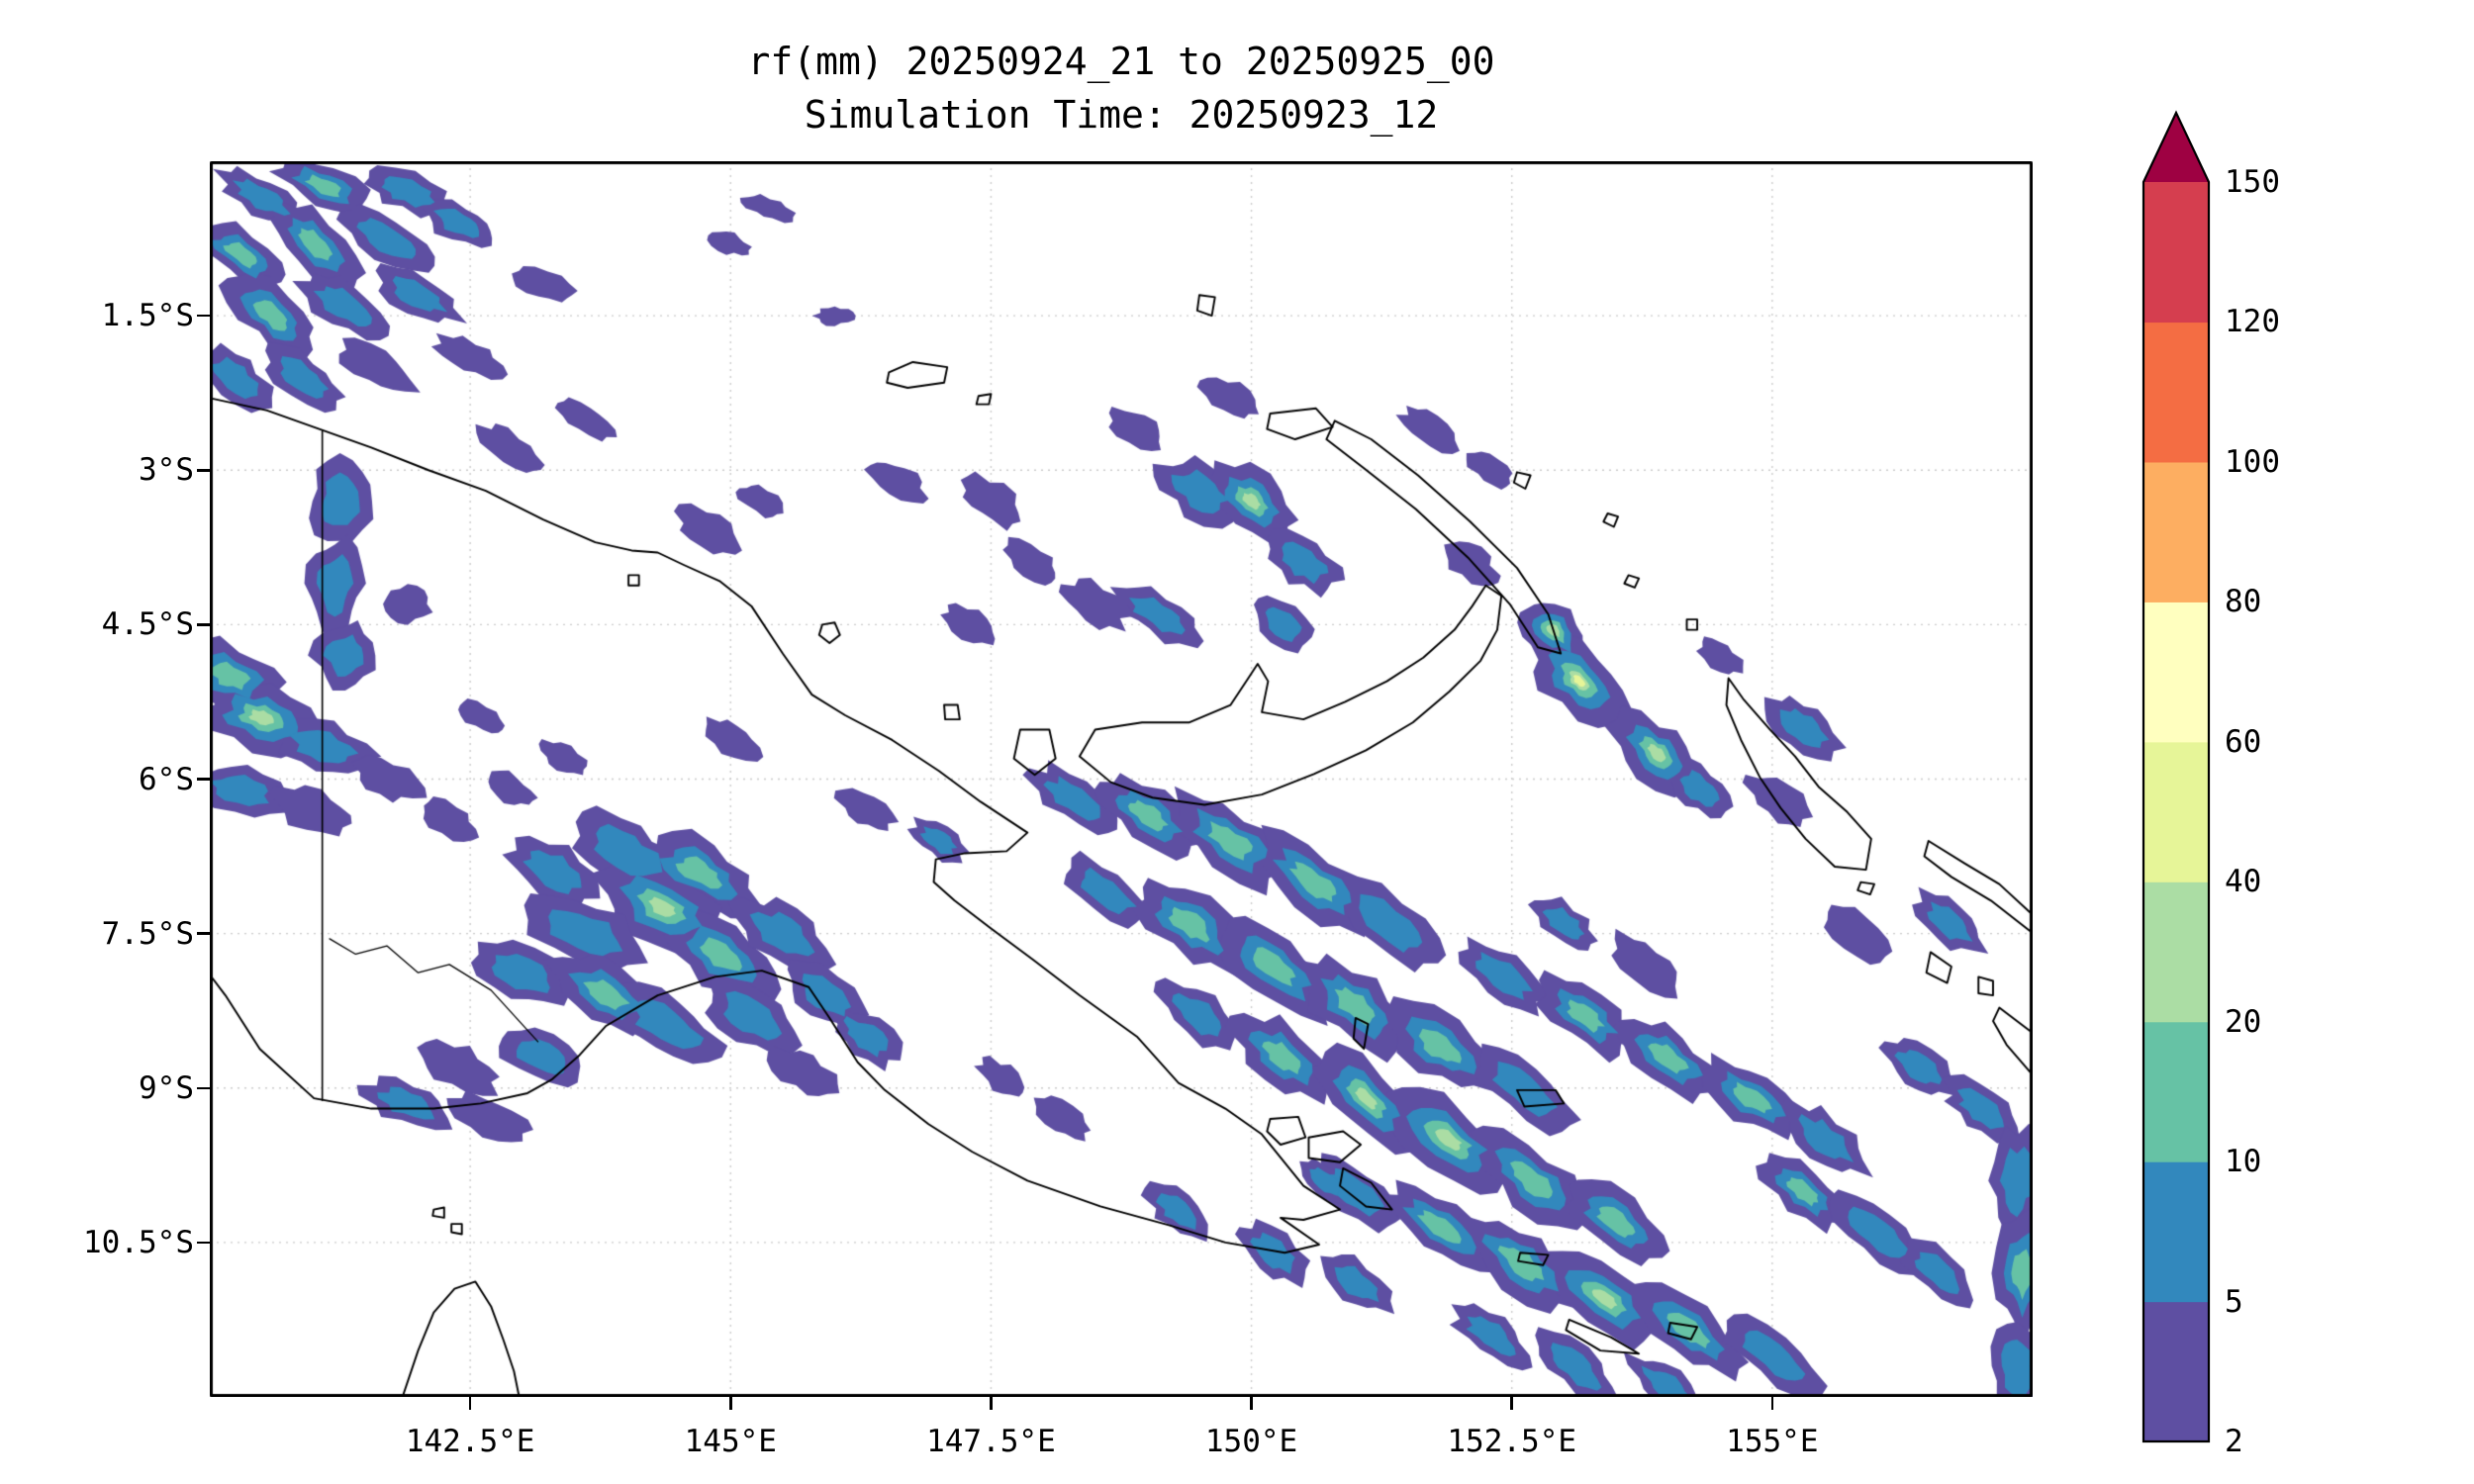 The height and width of the screenshot is (1484, 2474). What do you see at coordinates (2252, 182) in the screenshot?
I see `colorbar-tick-label: 150` at bounding box center [2252, 182].